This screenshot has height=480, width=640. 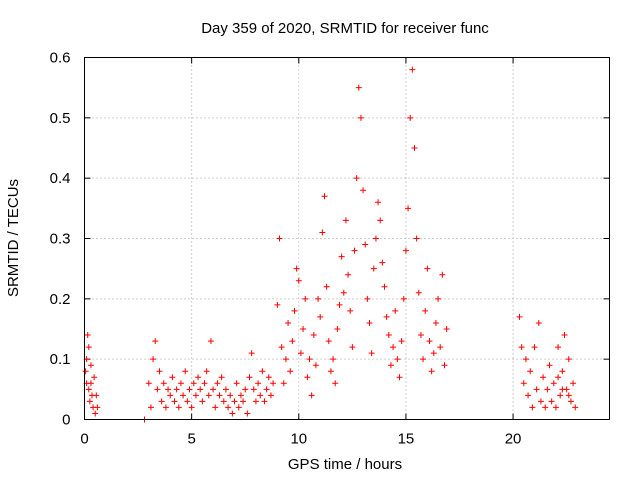 I want to click on x-tick-label: 20, so click(x=513, y=439).